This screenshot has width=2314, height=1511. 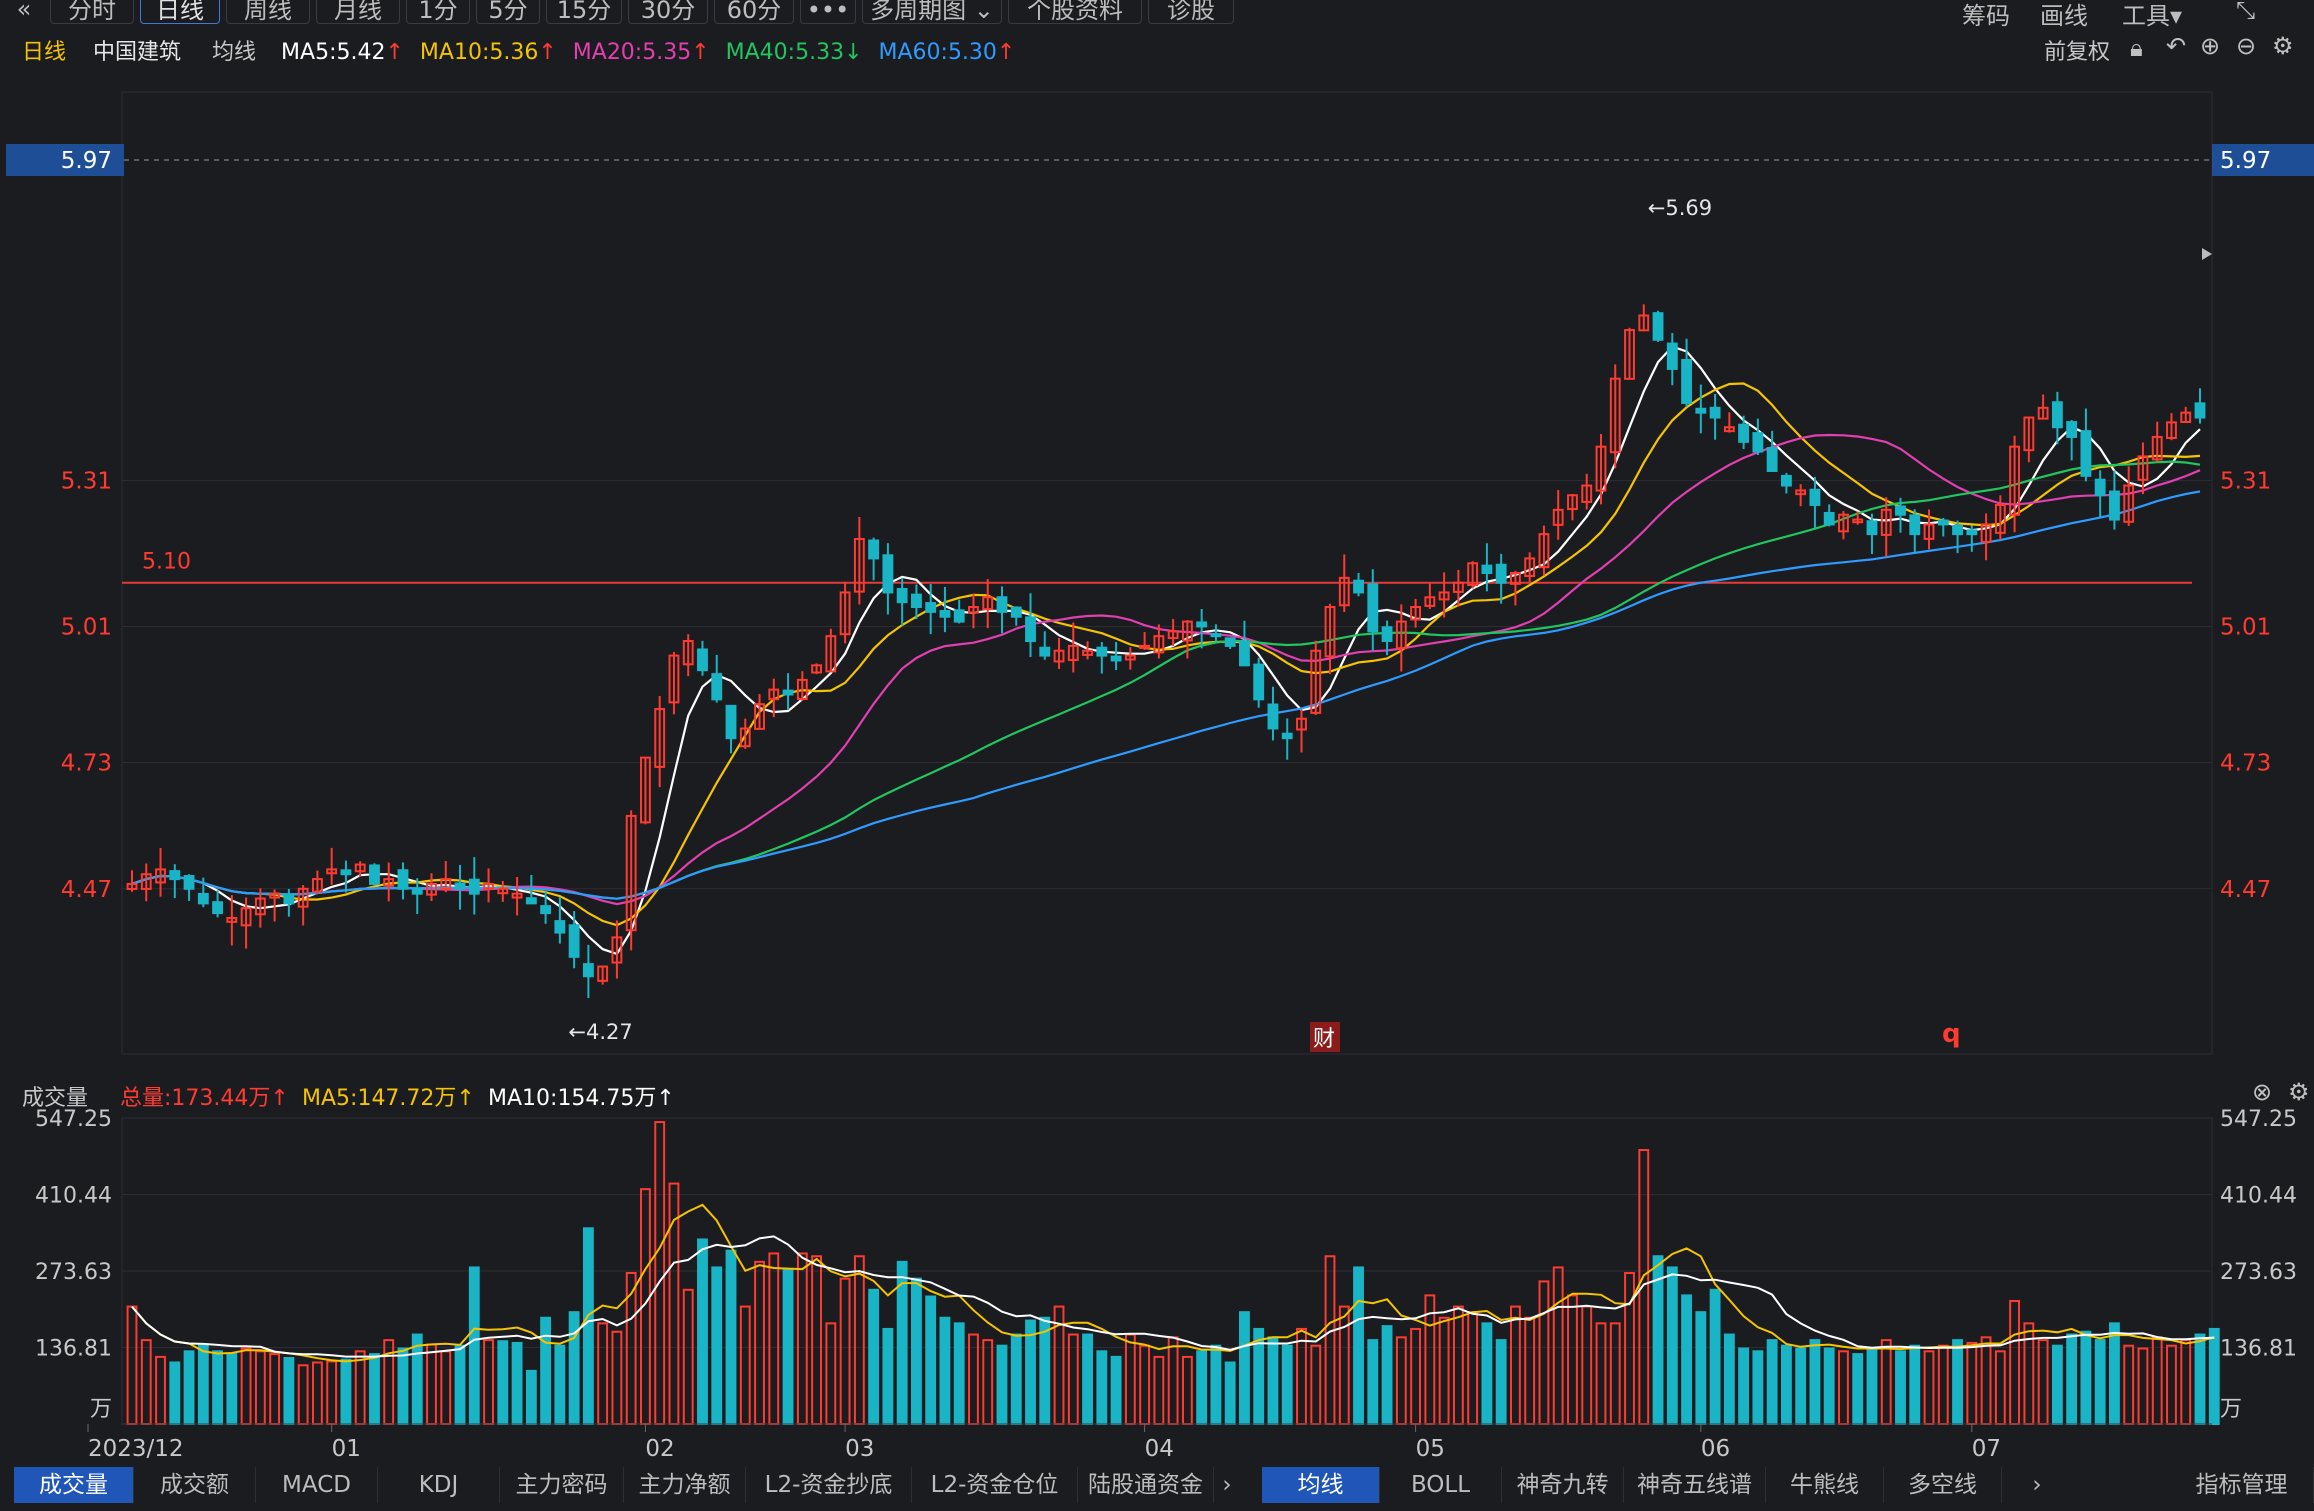 I want to click on indicator-manage-button: 指标管理, so click(x=2242, y=1485).